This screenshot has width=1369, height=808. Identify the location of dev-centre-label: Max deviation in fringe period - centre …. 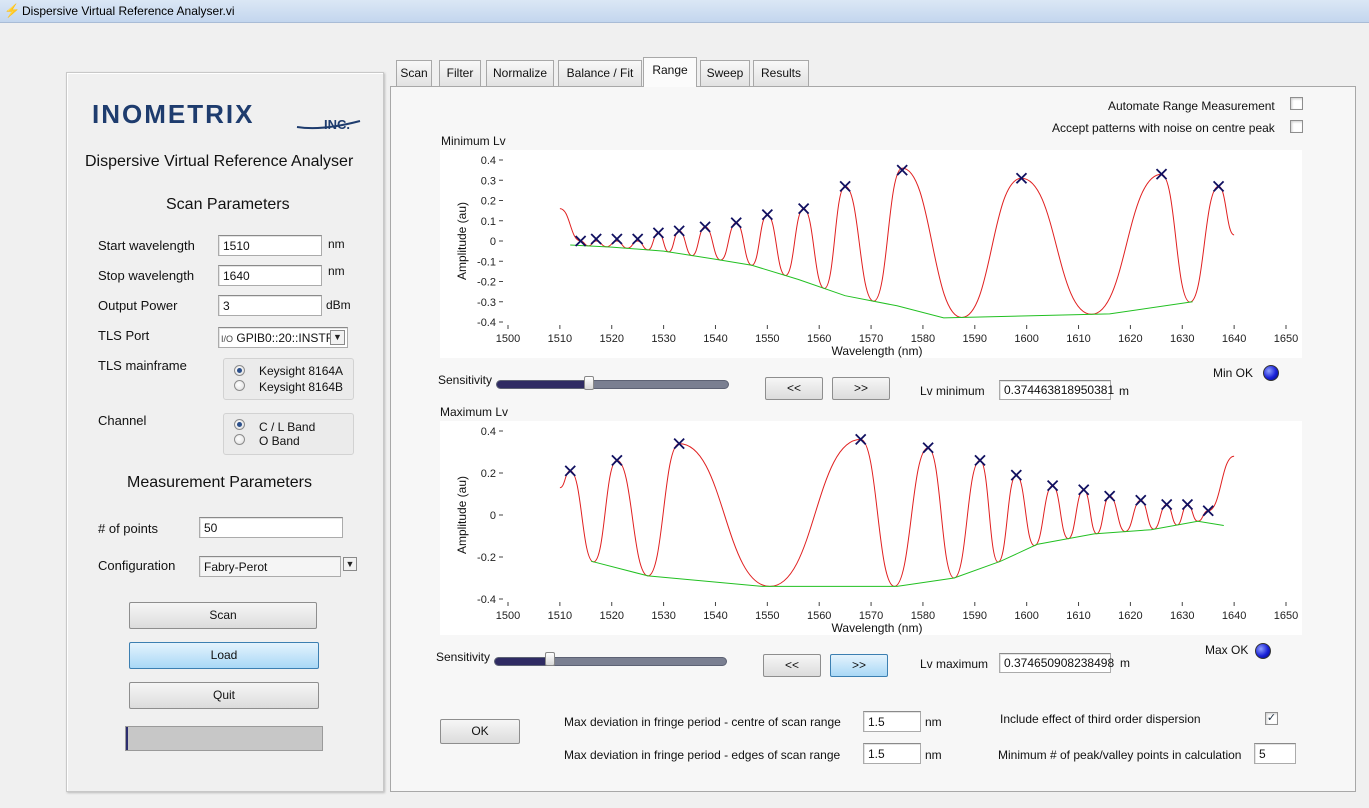
(702, 722).